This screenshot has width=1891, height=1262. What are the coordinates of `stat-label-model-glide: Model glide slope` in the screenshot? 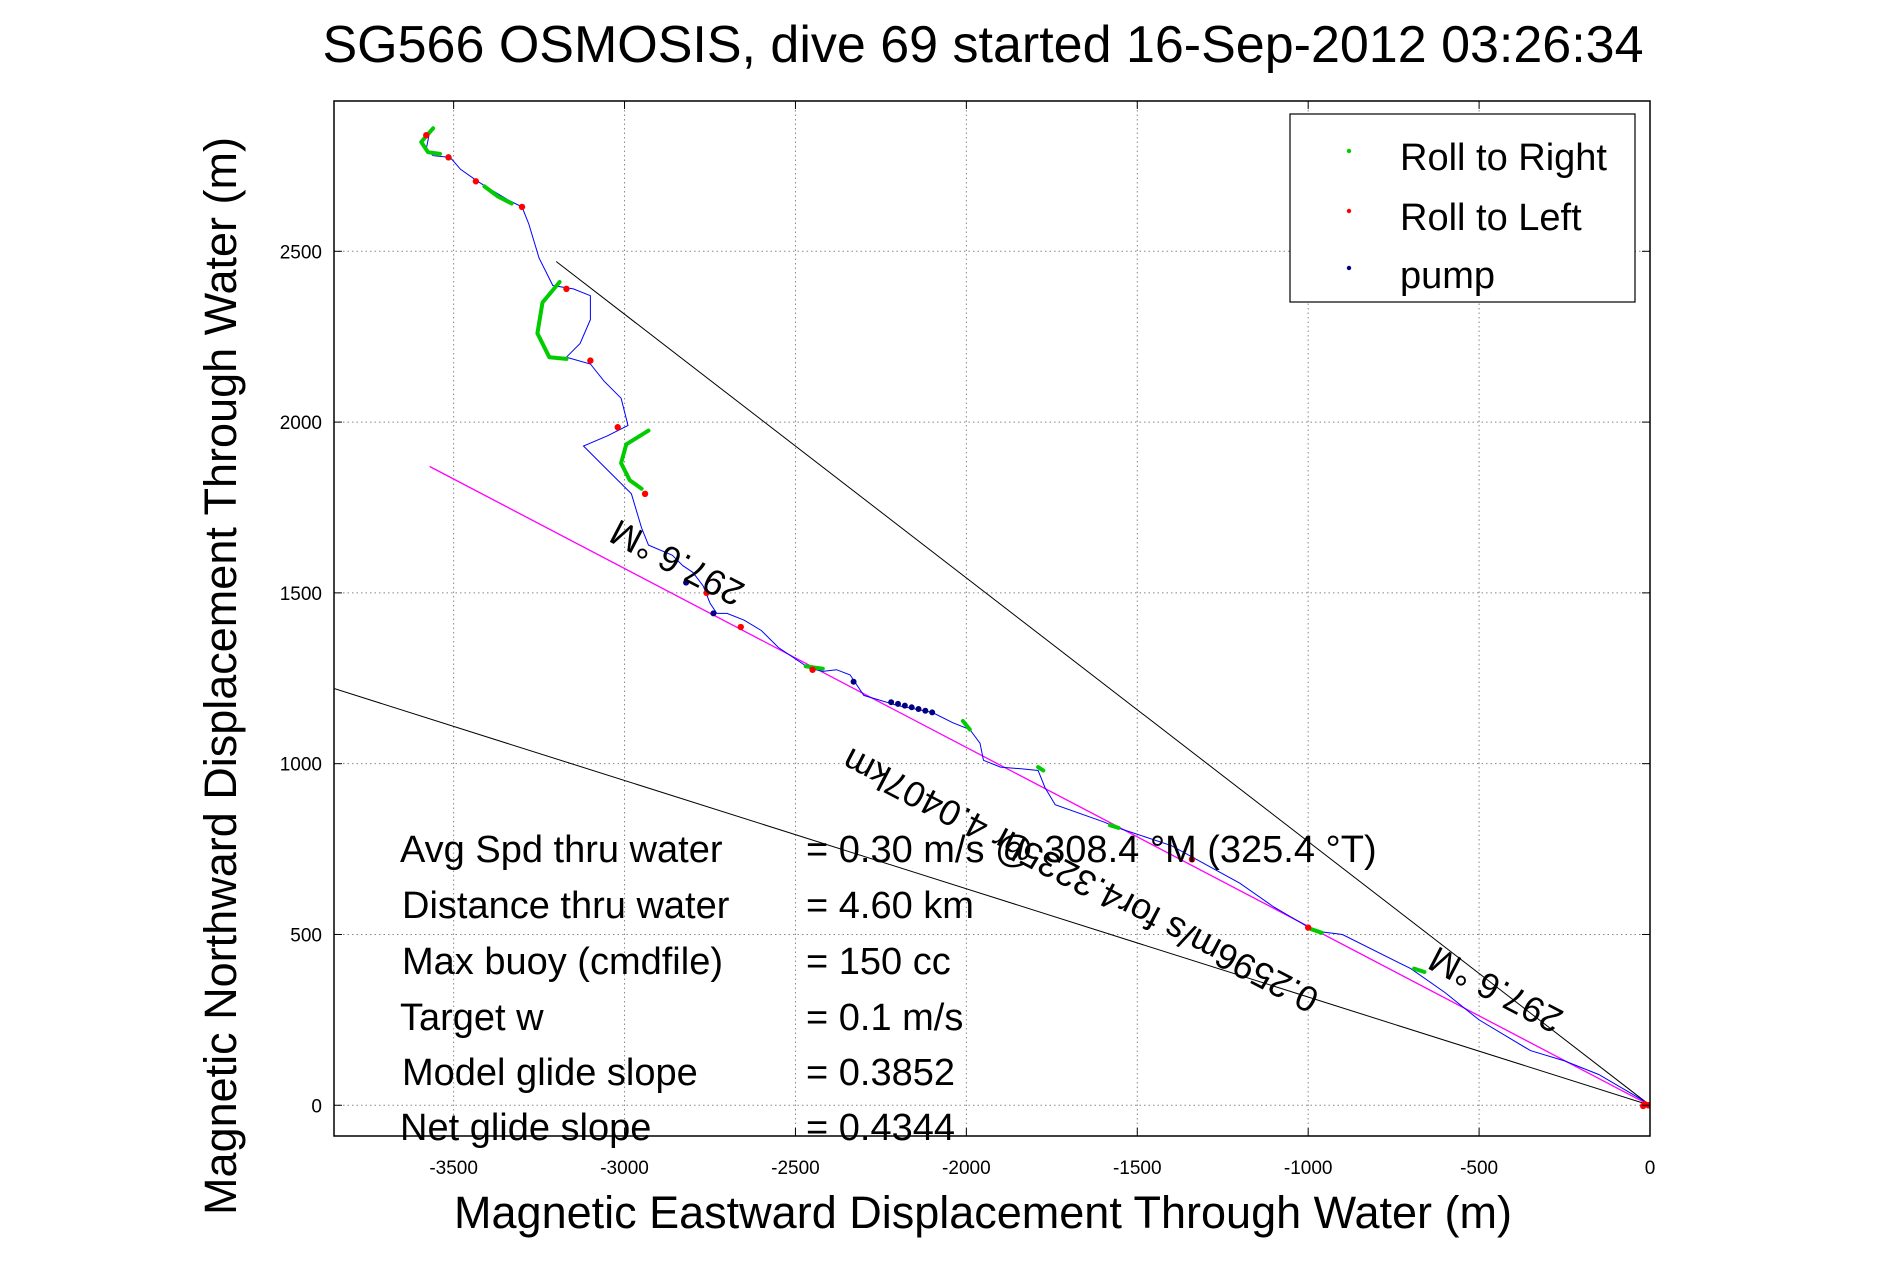 It's located at (550, 1073).